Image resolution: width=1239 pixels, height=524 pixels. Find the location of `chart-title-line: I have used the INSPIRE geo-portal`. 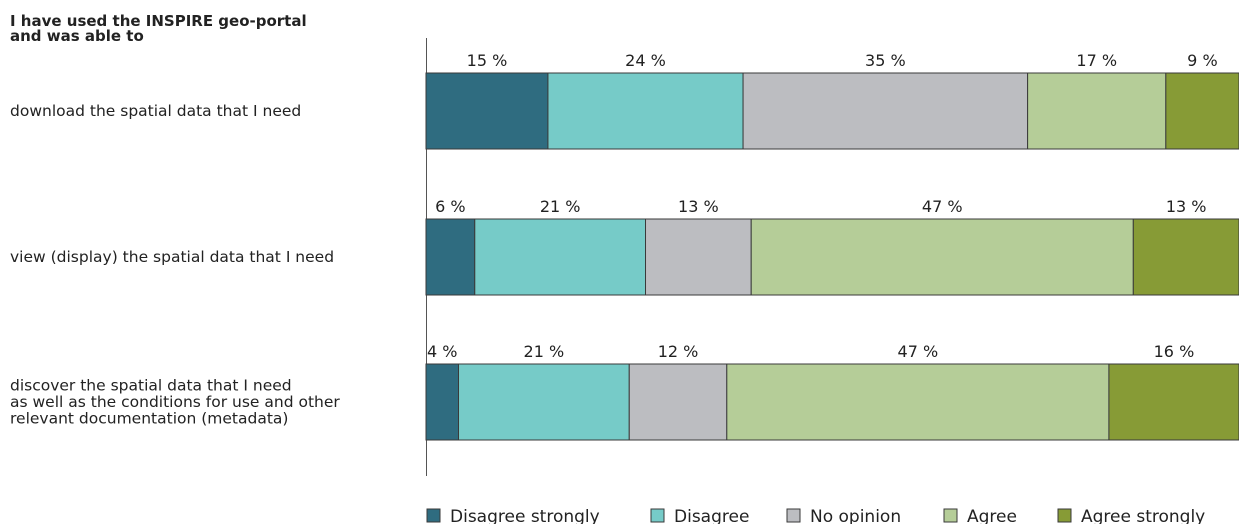

chart-title-line: I have used the INSPIRE geo-portal is located at coordinates (158, 21).